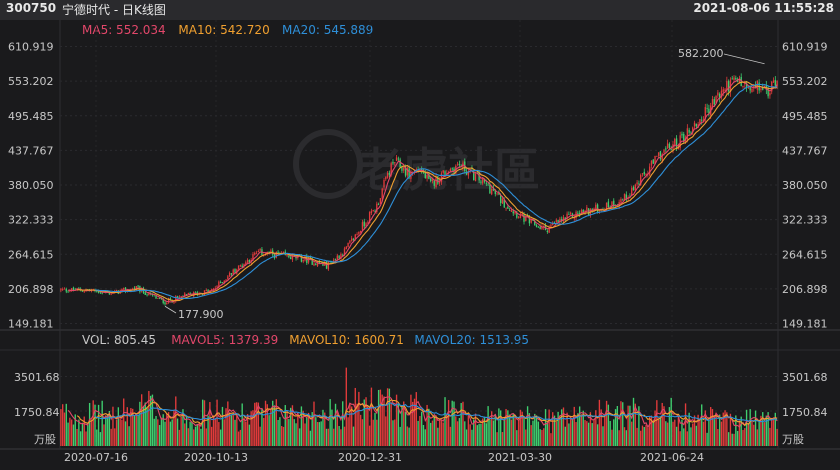 Image resolution: width=840 pixels, height=470 pixels. Describe the element at coordinates (805, 47) in the screenshot. I see `price-tick-right: 610.919` at that location.